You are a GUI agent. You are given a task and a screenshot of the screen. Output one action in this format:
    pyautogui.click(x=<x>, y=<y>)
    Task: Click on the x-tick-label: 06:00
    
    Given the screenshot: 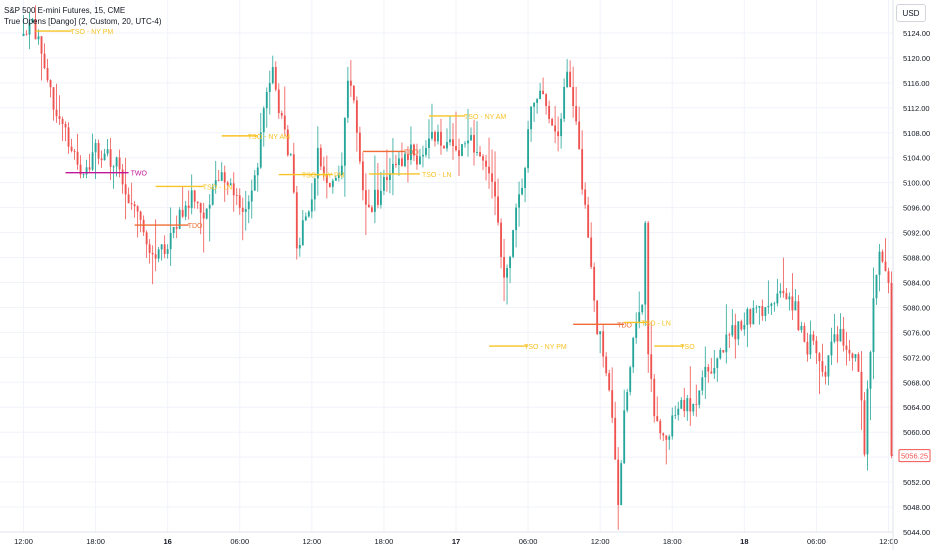 What is the action you would take?
    pyautogui.click(x=239, y=541)
    